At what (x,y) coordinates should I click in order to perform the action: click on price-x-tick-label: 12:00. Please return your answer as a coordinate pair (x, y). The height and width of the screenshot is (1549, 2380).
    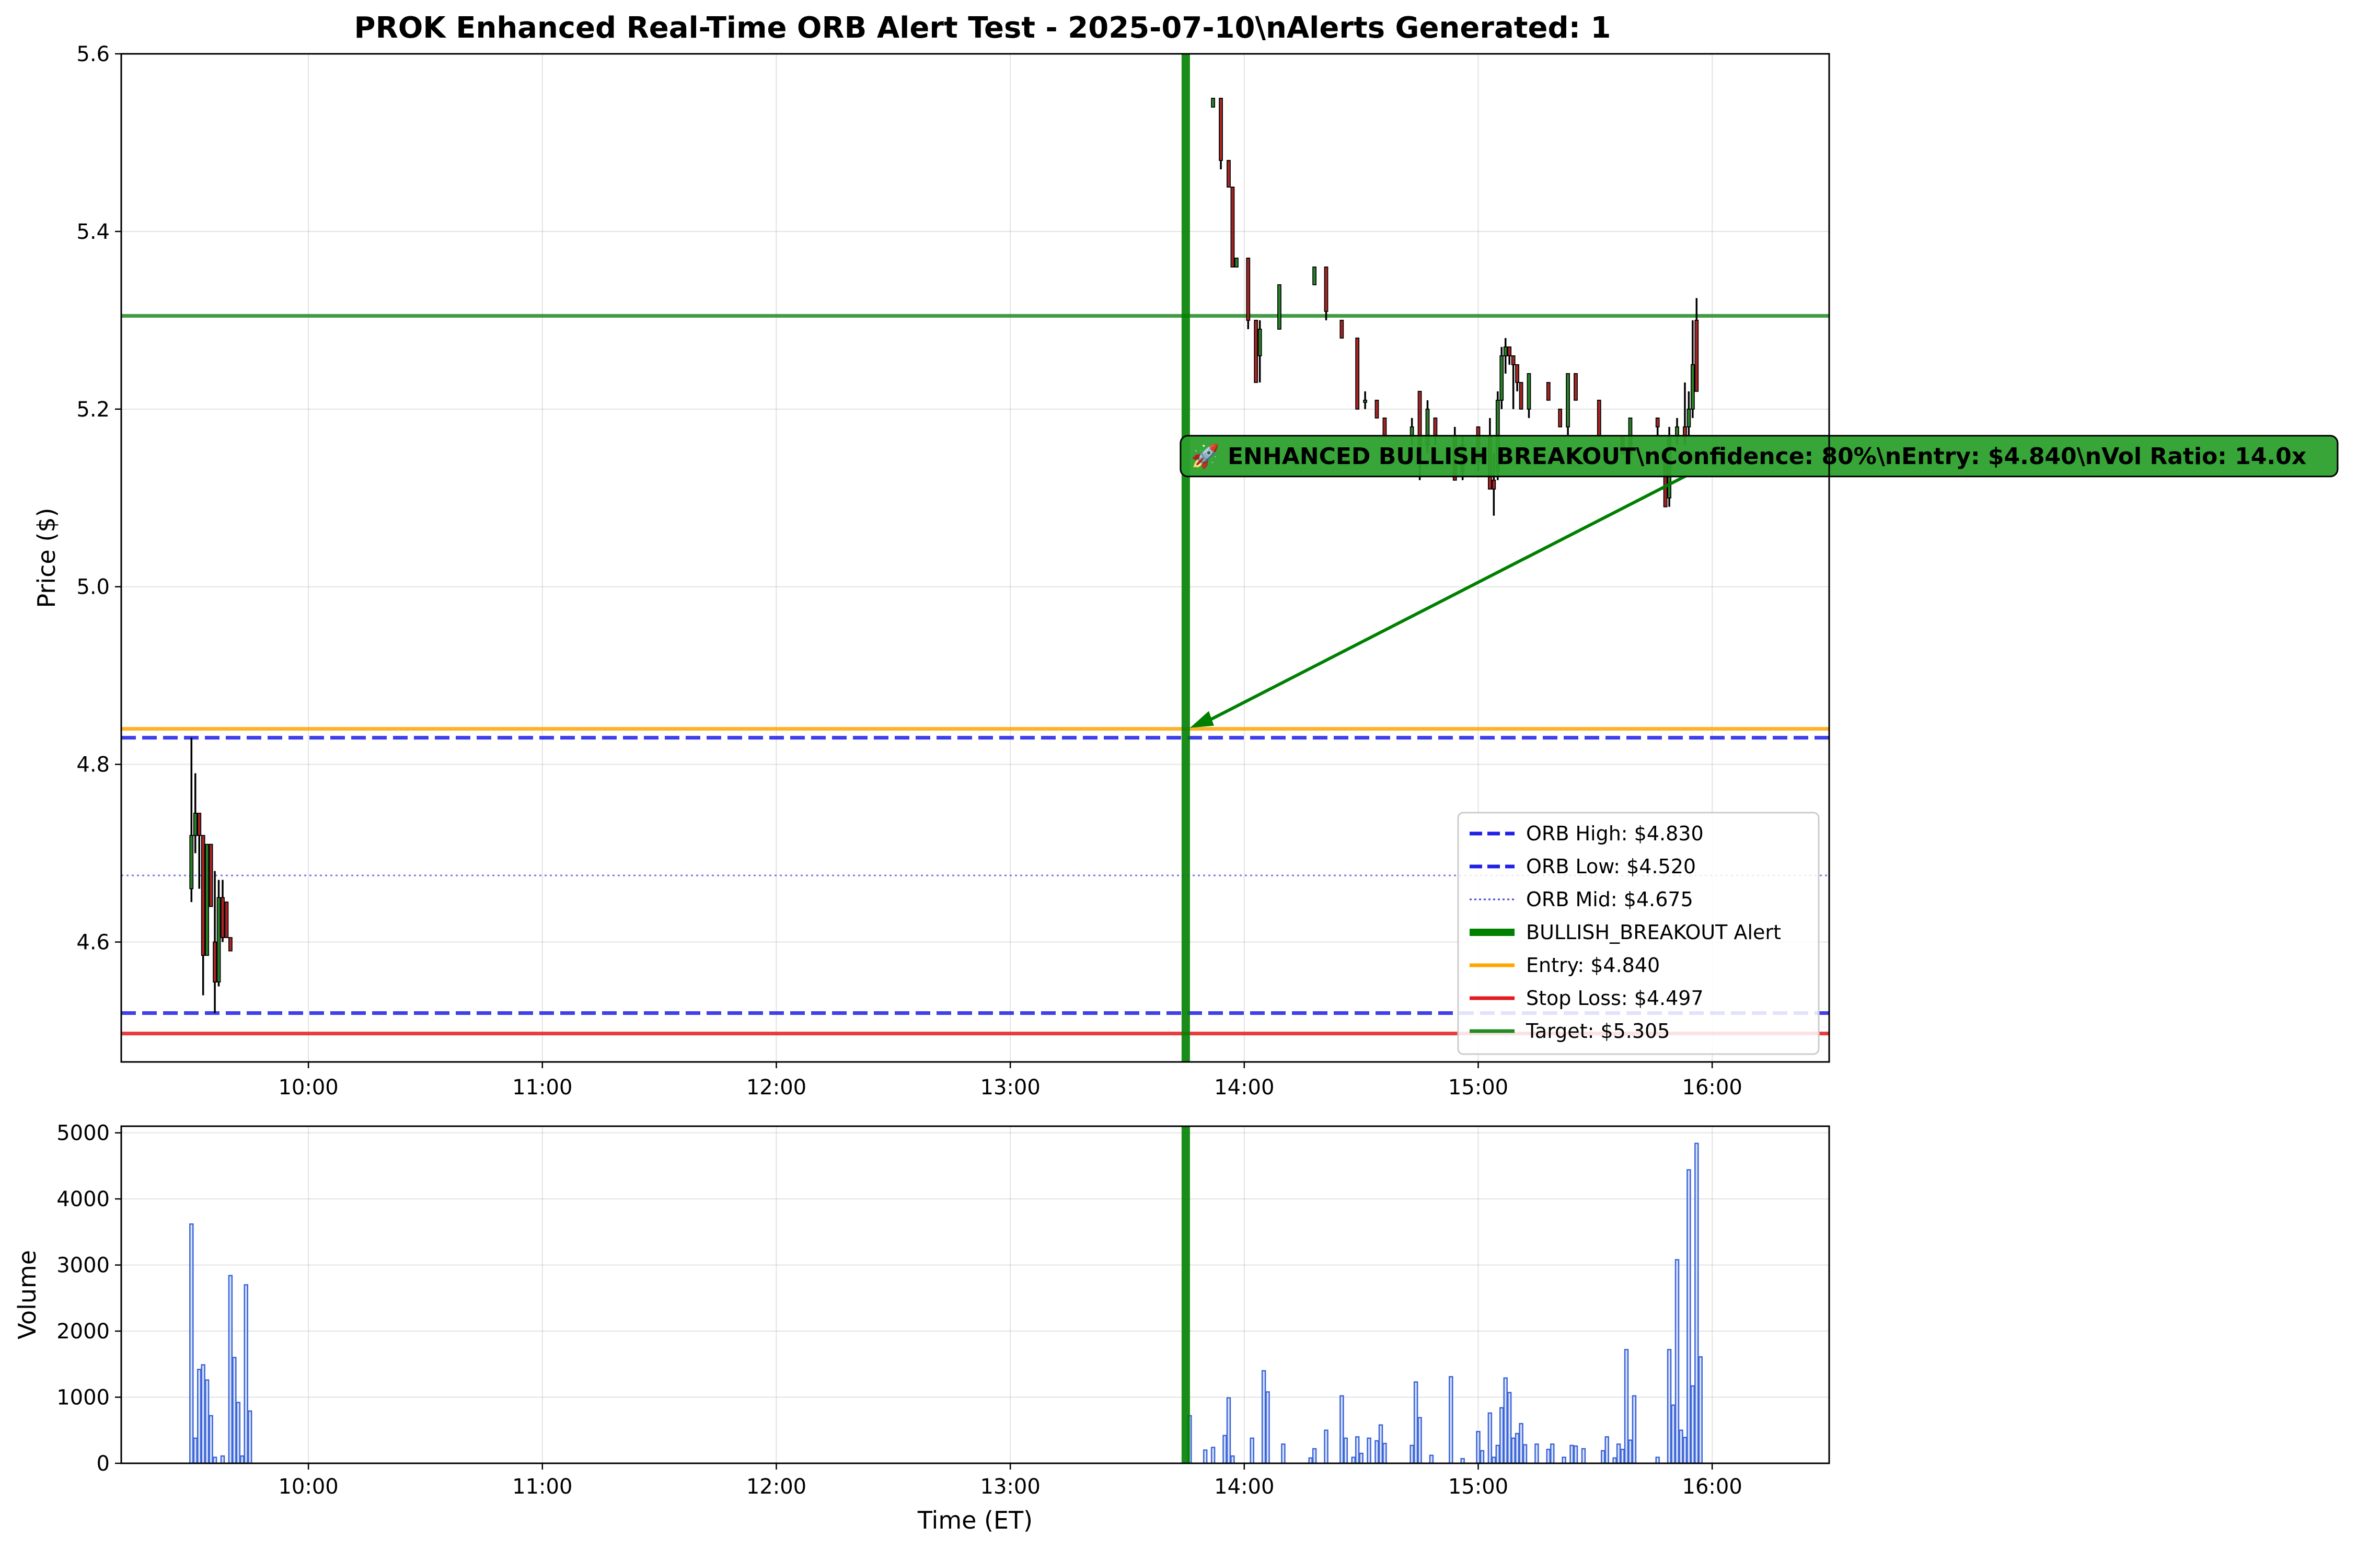
    Looking at the image, I should click on (776, 1088).